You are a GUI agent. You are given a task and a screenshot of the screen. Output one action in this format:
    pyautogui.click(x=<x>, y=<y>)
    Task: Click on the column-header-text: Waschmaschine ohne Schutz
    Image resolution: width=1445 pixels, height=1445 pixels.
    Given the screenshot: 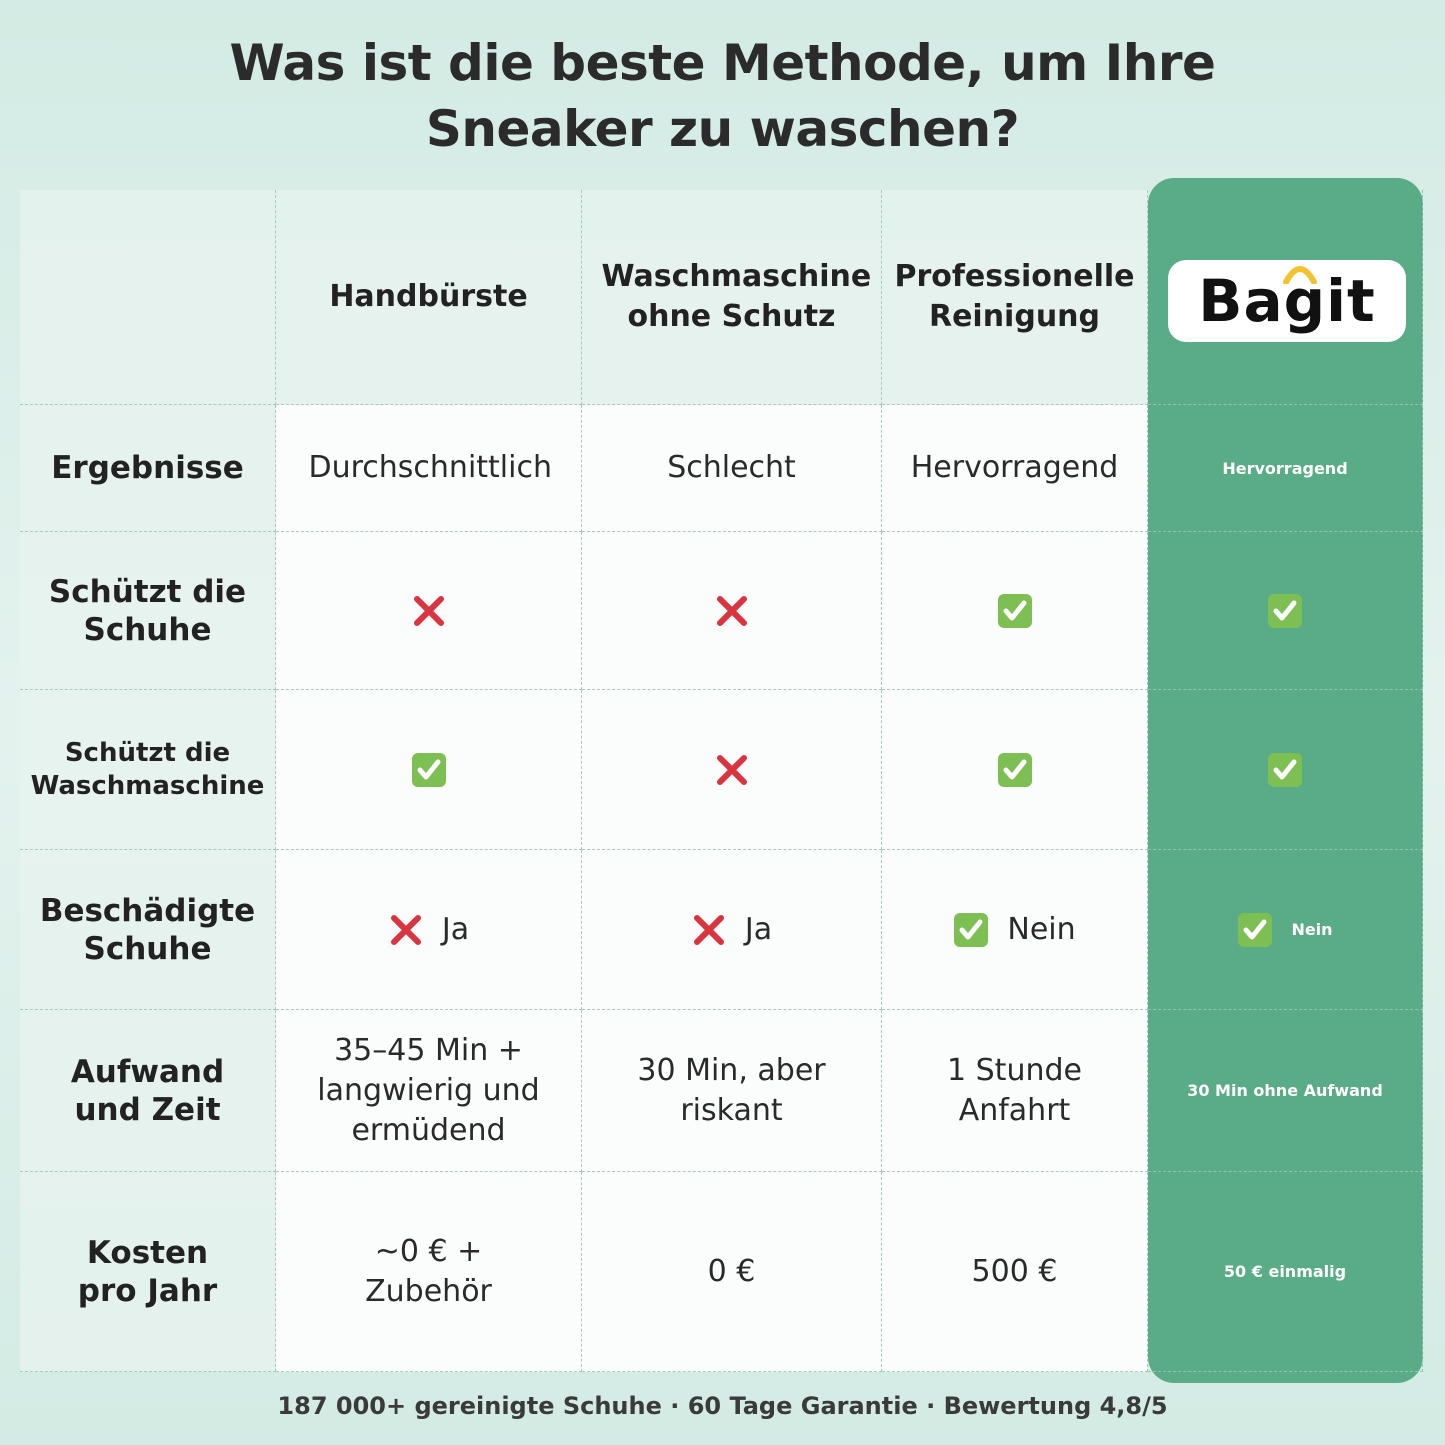 What is the action you would take?
    pyautogui.click(x=736, y=296)
    